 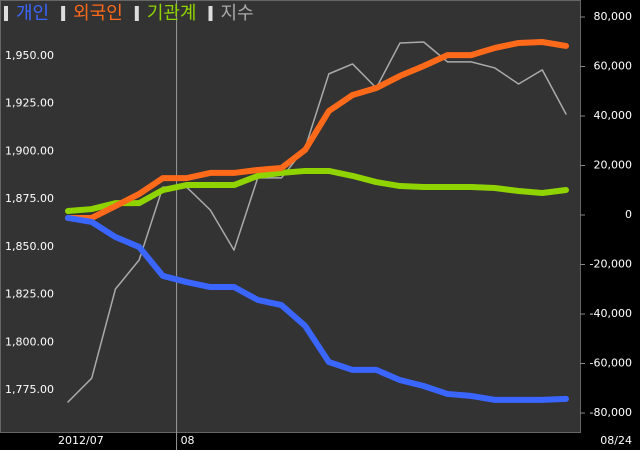 I want to click on y2-tick-label: 60,000, so click(x=613, y=66).